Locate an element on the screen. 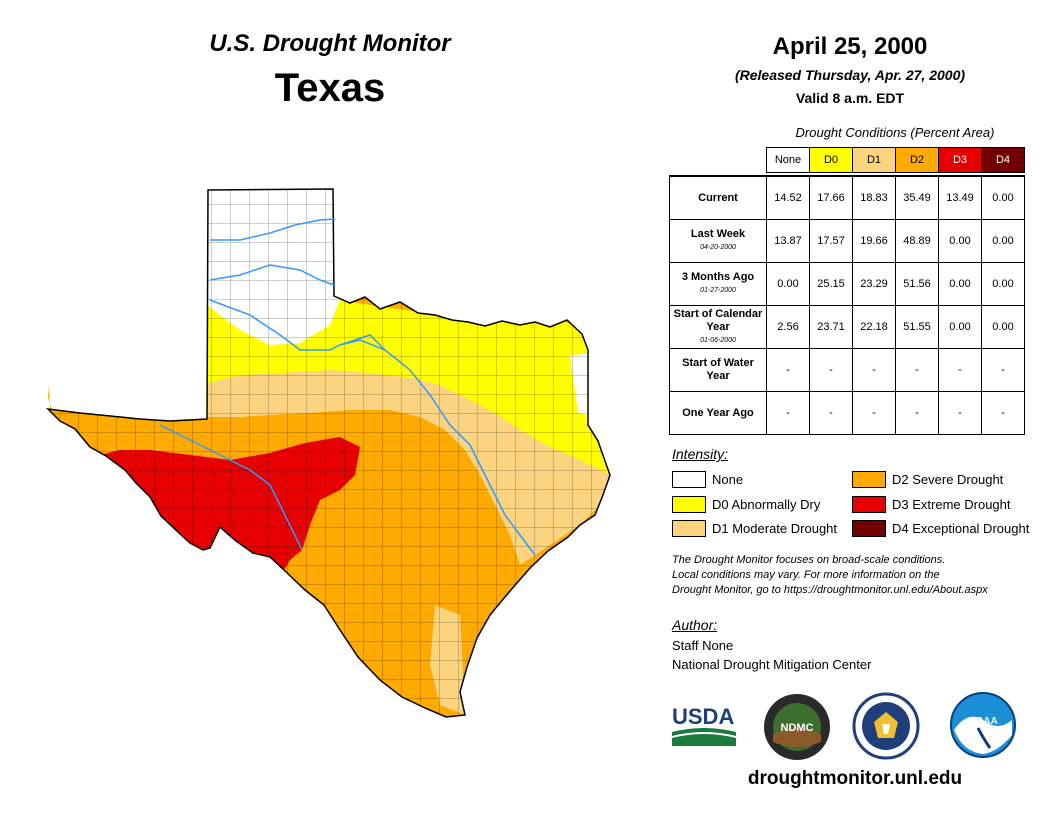 The width and height of the screenshot is (1056, 816). valid-time: Valid 8 a.m. EDT is located at coordinates (850, 98).